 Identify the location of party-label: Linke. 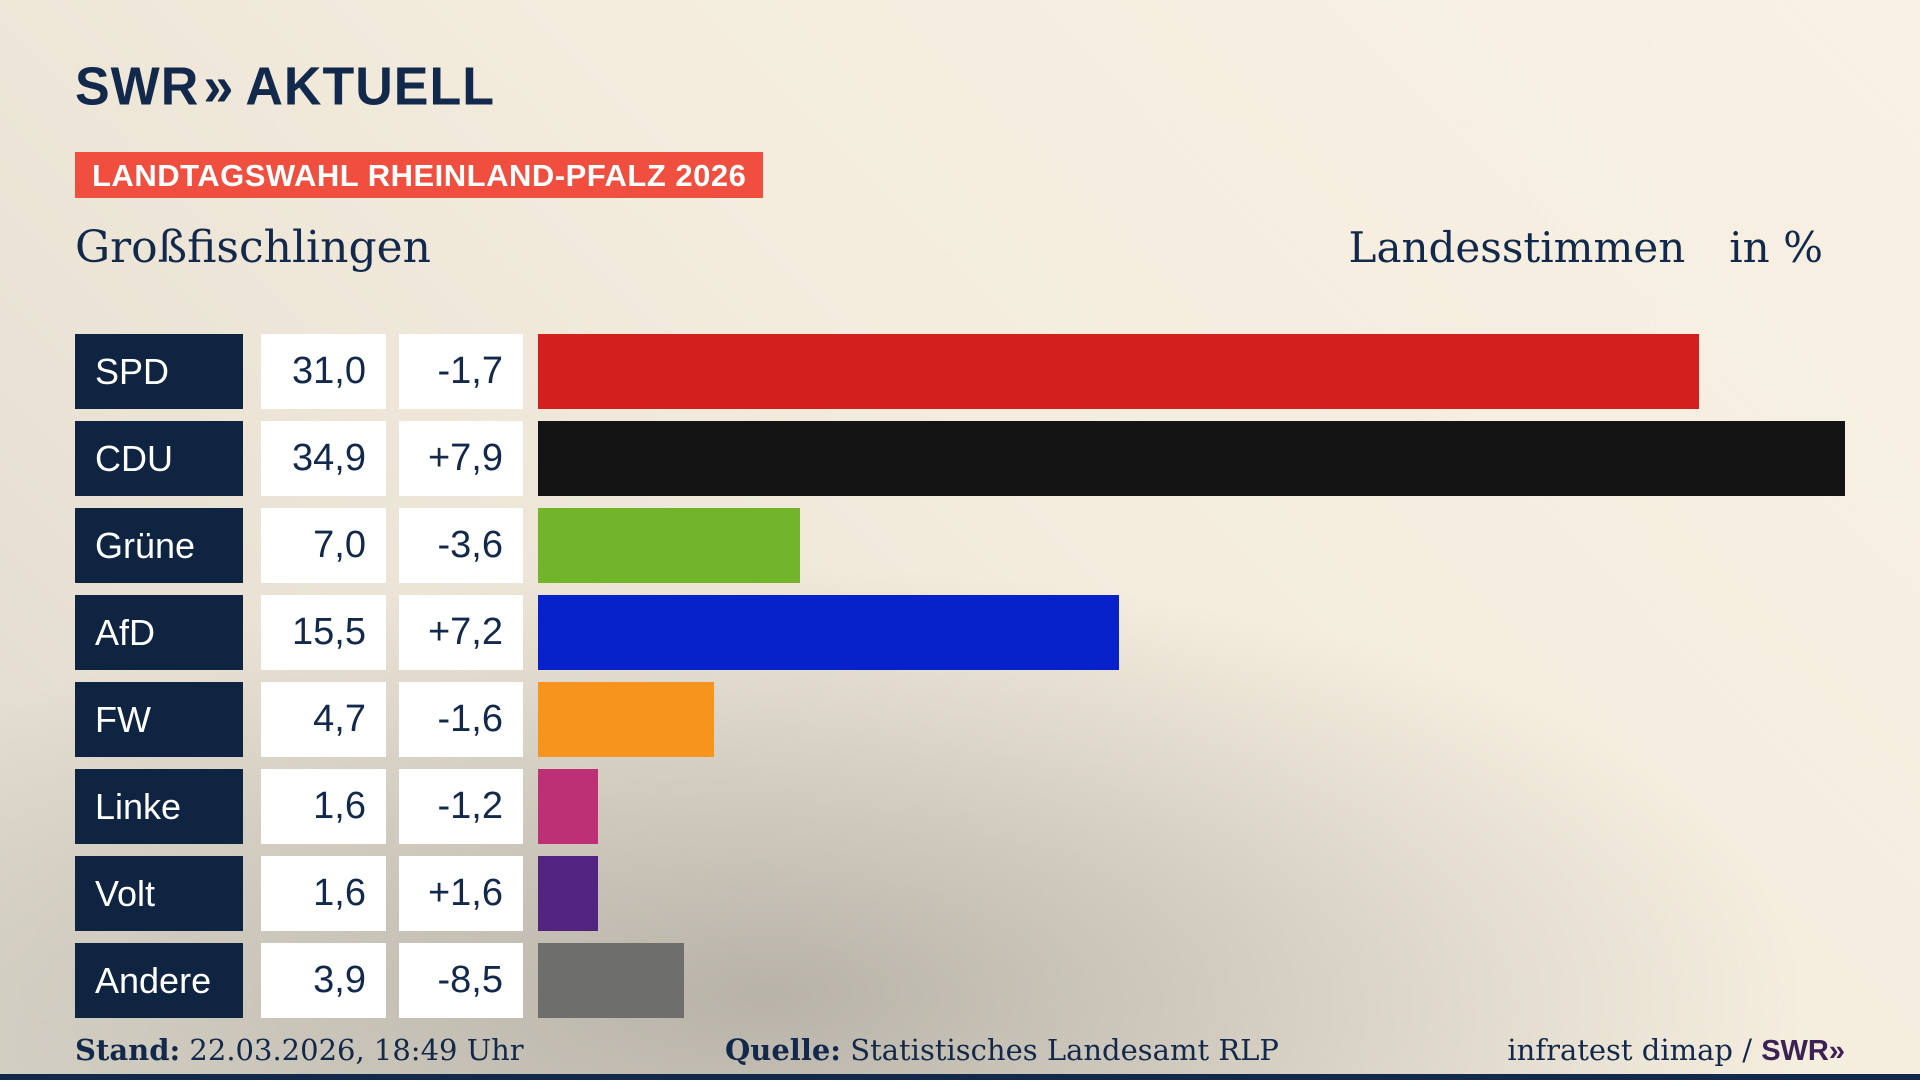
(159, 806).